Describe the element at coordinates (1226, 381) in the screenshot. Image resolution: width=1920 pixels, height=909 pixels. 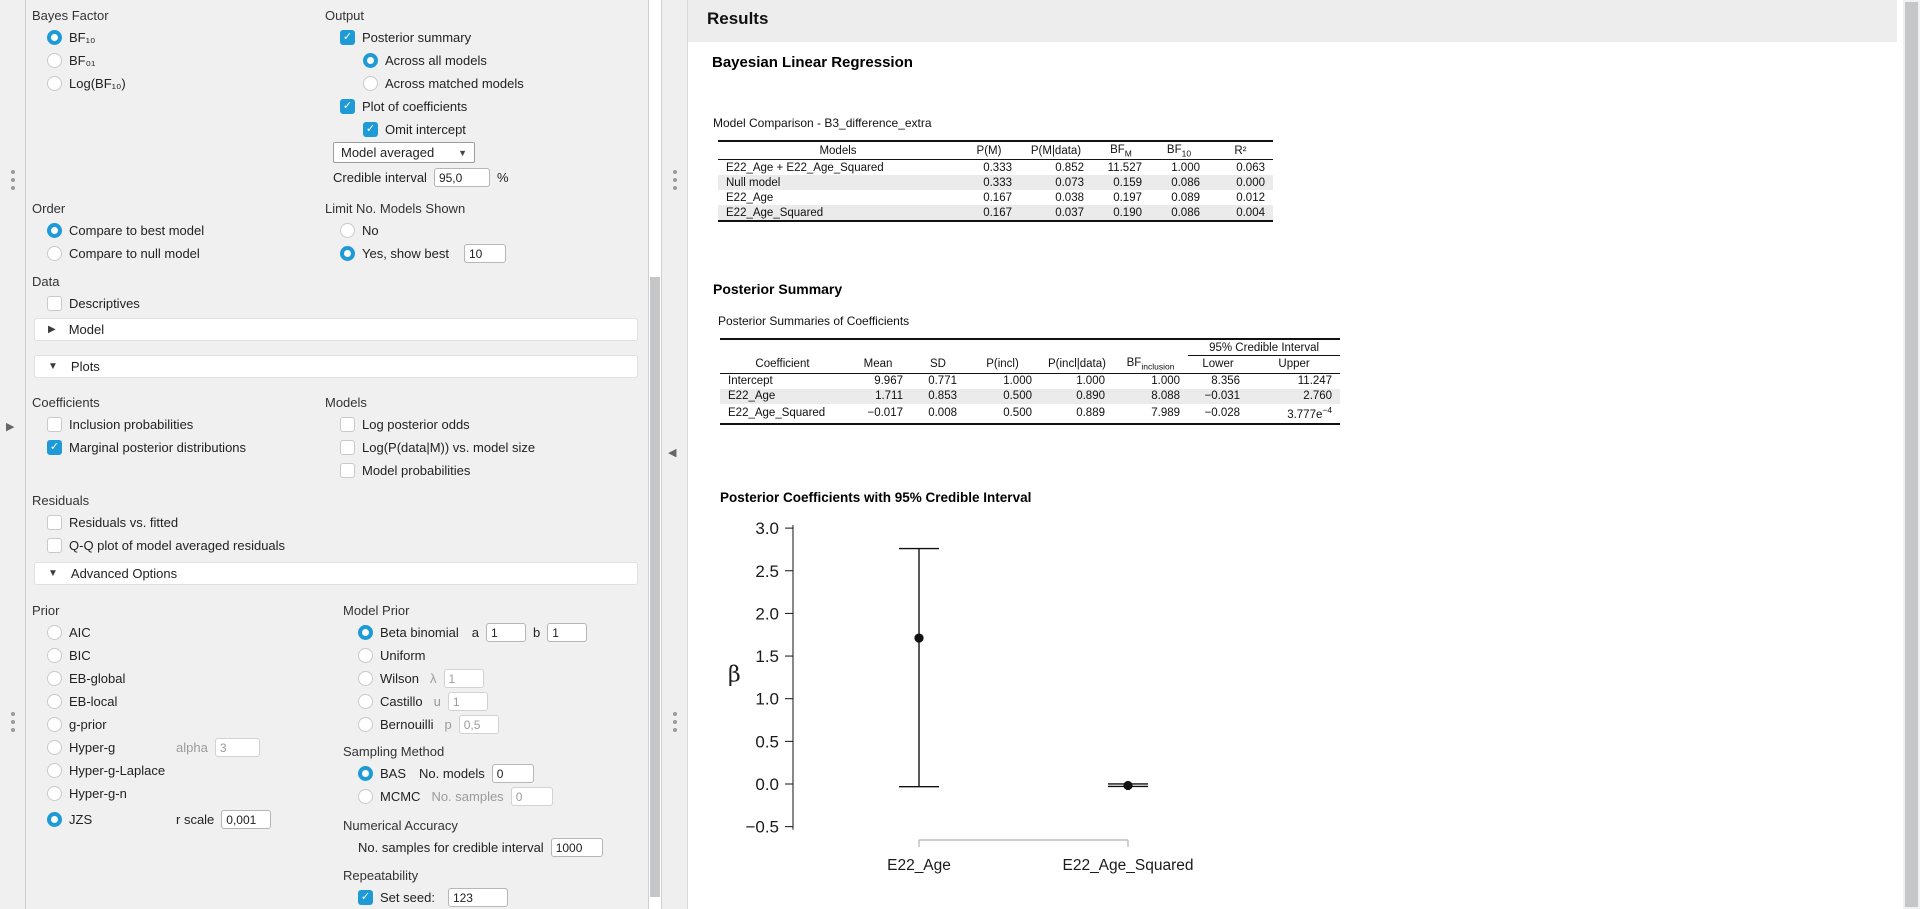
I see `table-cell: 8.356` at that location.